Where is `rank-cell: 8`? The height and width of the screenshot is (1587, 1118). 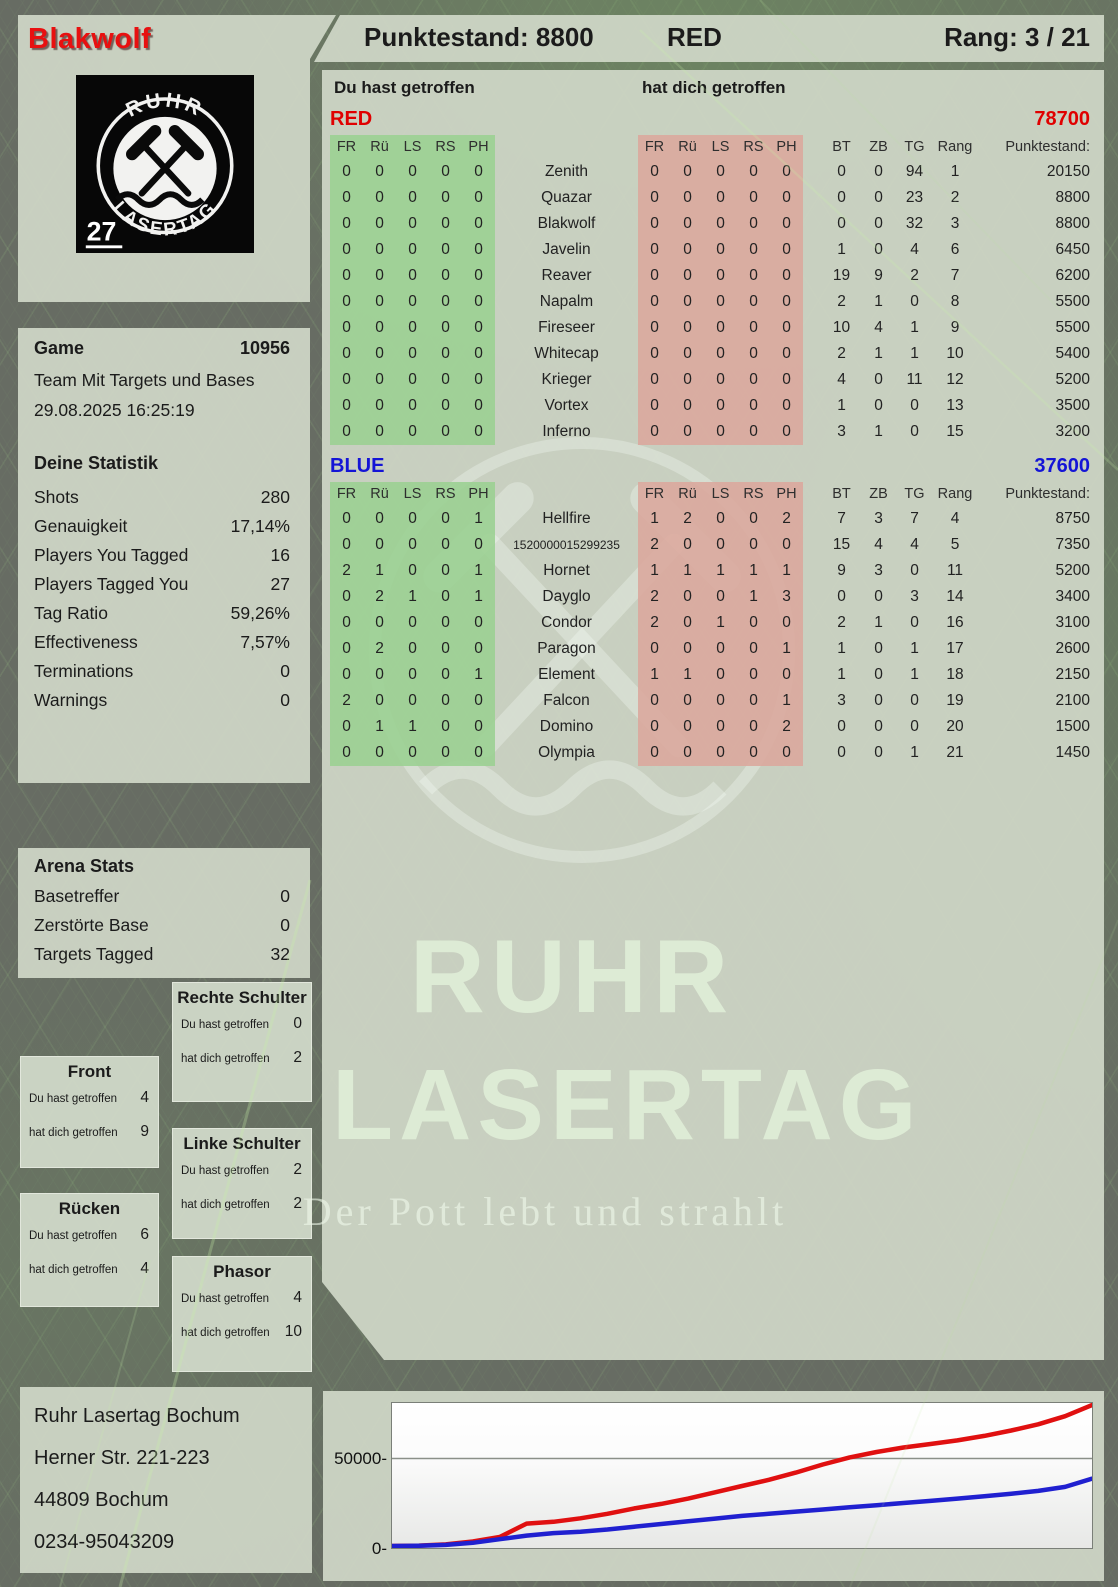
rank-cell: 8 is located at coordinates (955, 301).